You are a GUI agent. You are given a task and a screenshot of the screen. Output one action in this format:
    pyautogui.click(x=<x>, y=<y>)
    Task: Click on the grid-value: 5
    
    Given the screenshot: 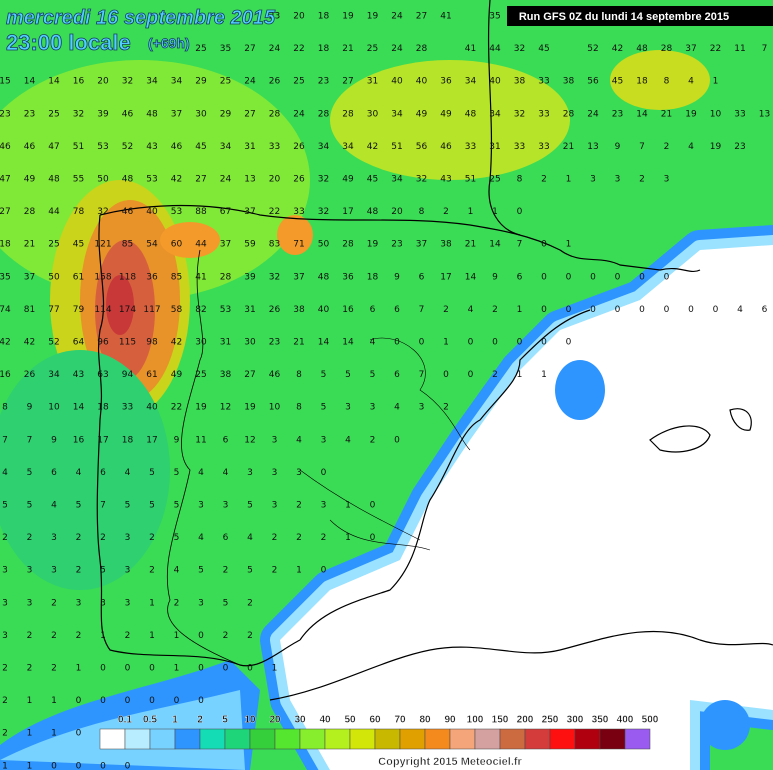 What is the action you would take?
    pyautogui.click(x=152, y=473)
    